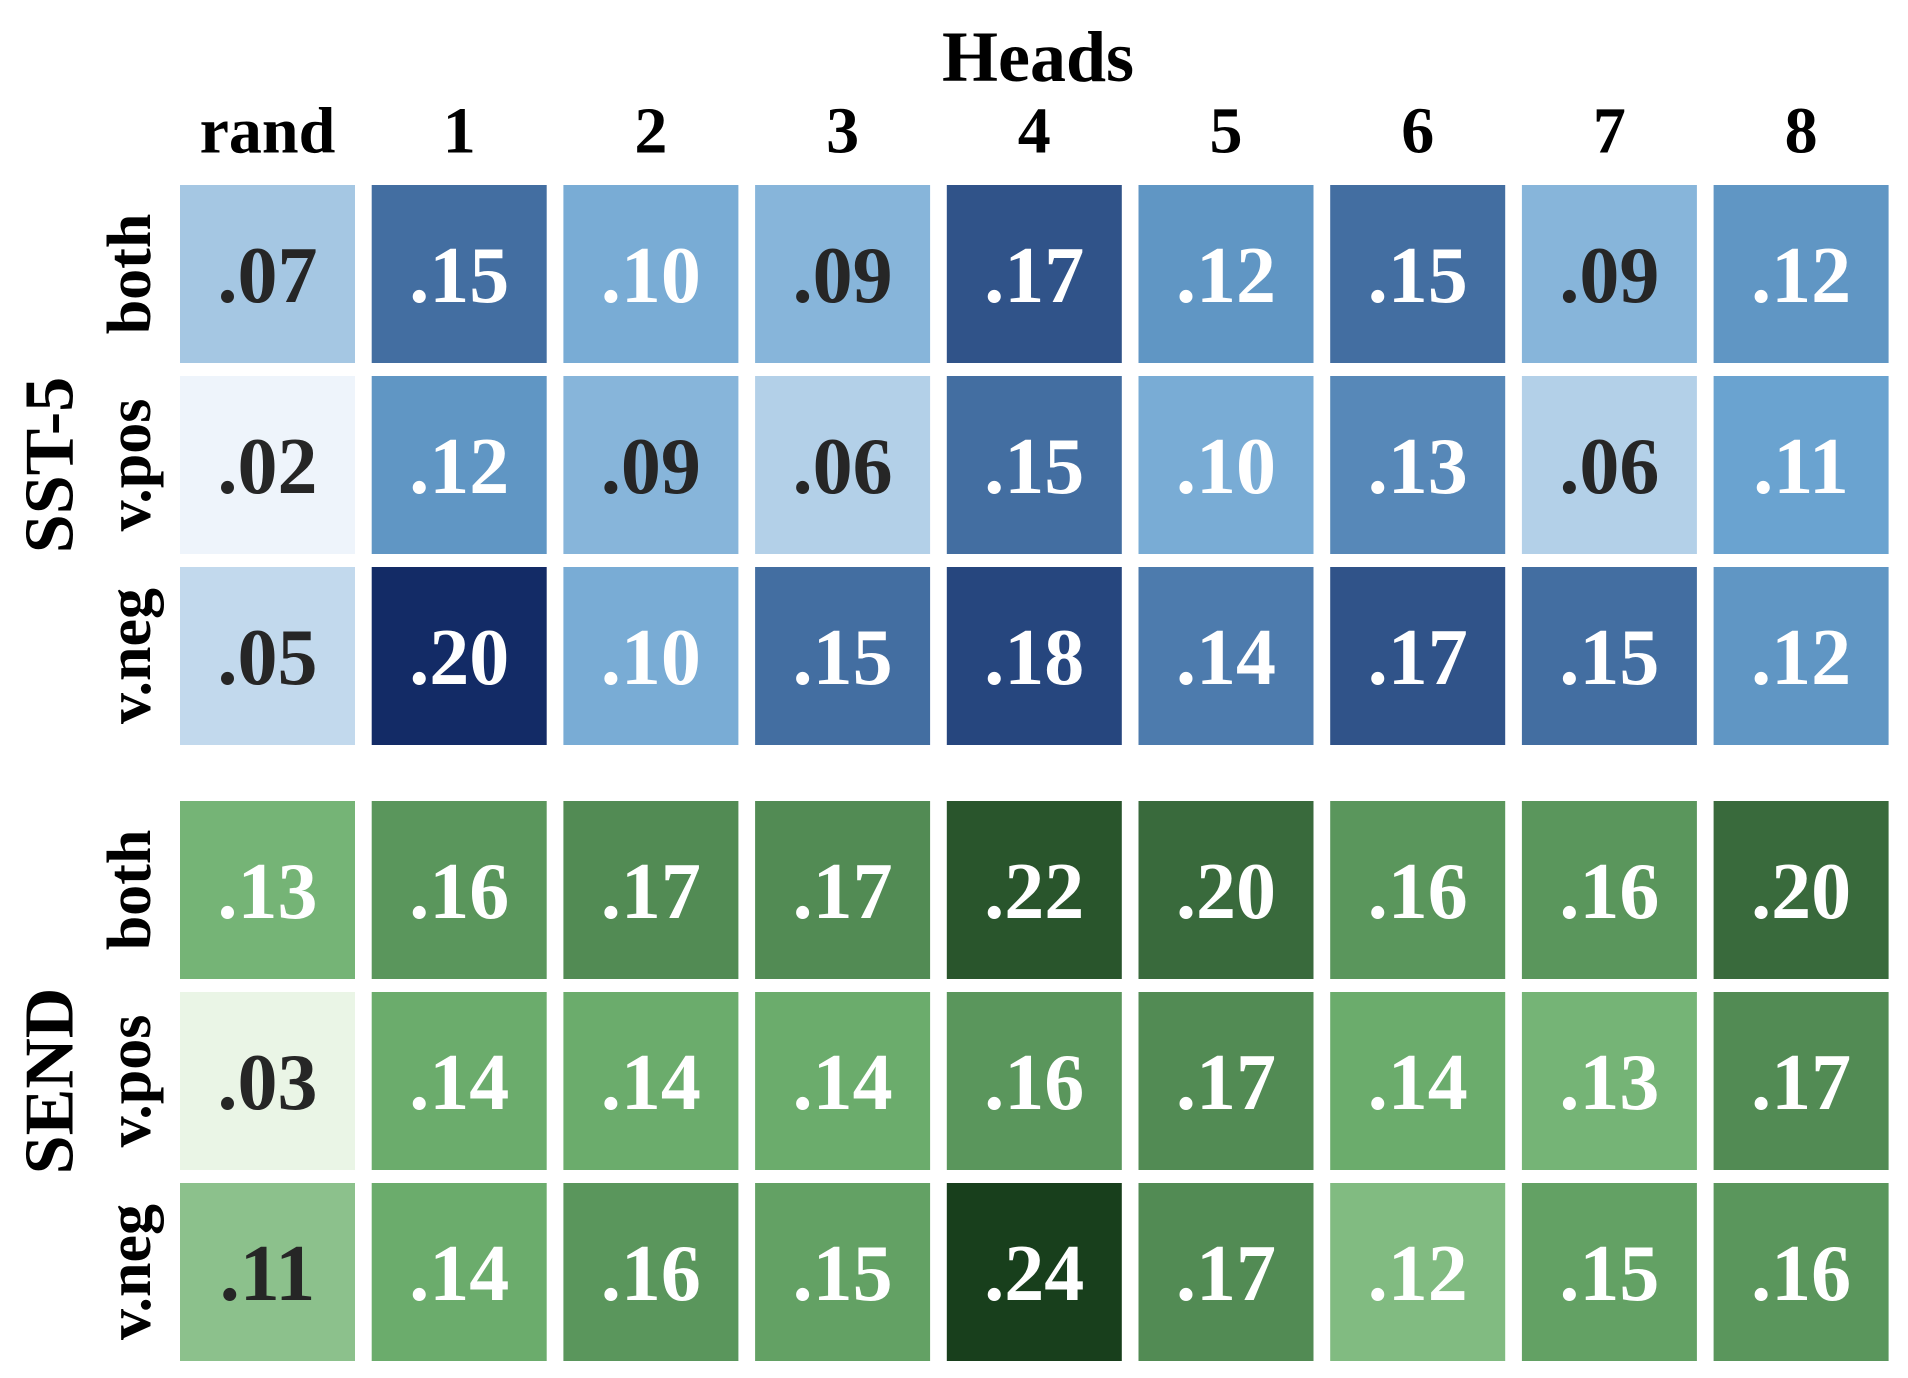 The height and width of the screenshot is (1378, 1908). I want to click on x-tick-label: 7, so click(1609, 131).